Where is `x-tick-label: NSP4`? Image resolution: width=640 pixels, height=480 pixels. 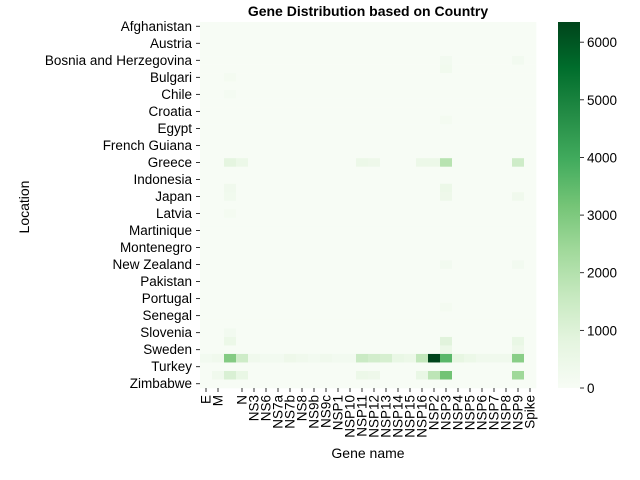
x-tick-label: NSP4 is located at coordinates (458, 413).